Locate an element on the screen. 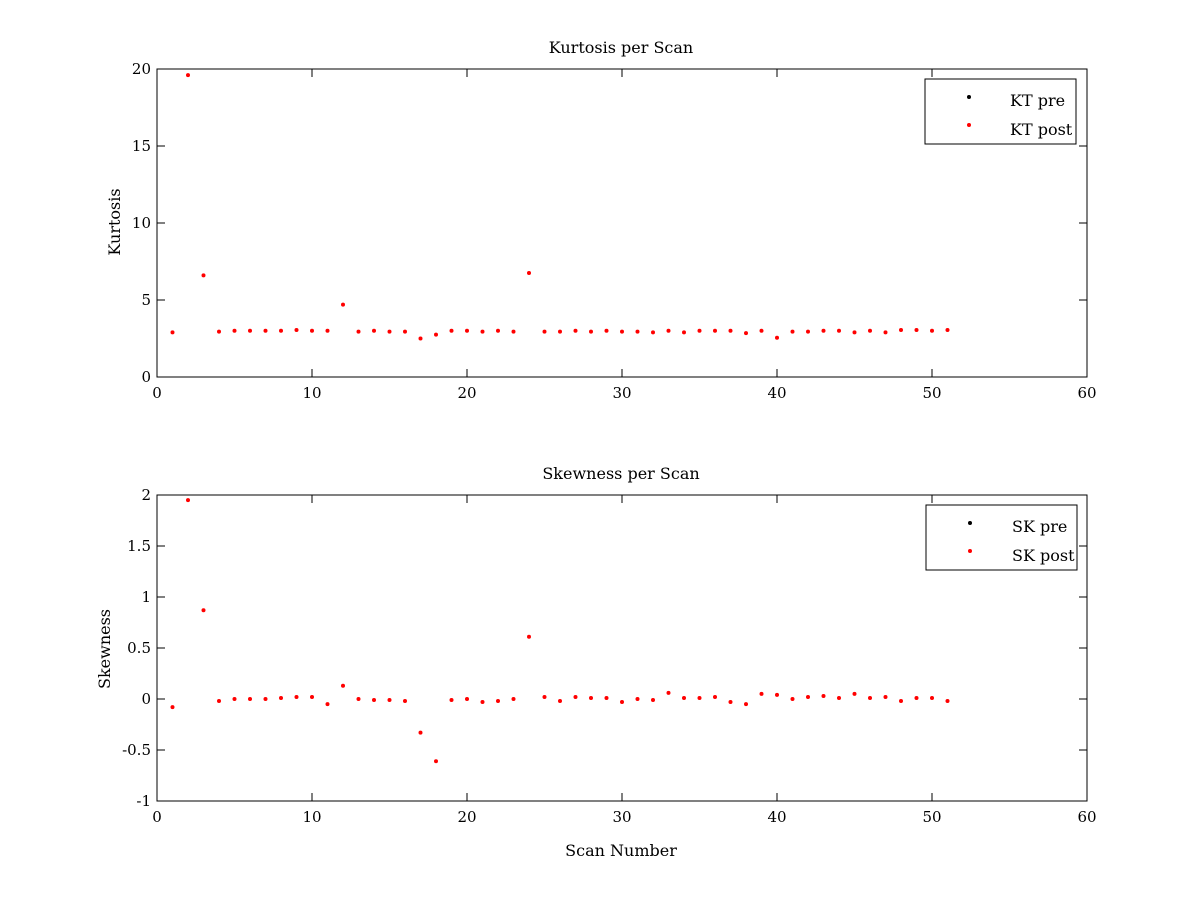 The height and width of the screenshot is (900, 1200). y-tick-label: 1.5 is located at coordinates (139, 546).